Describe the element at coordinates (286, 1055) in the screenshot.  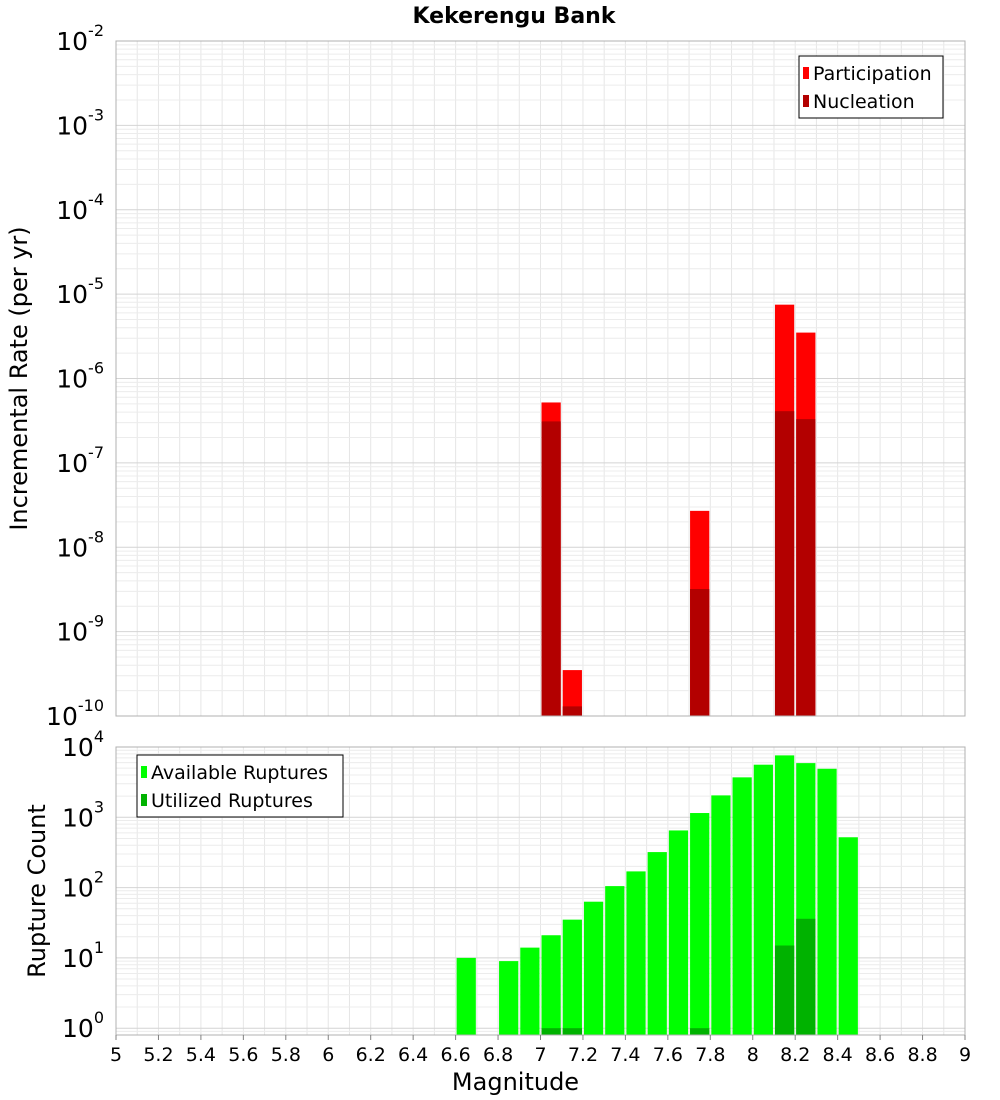
I see `x-tick-label: 5.8` at that location.